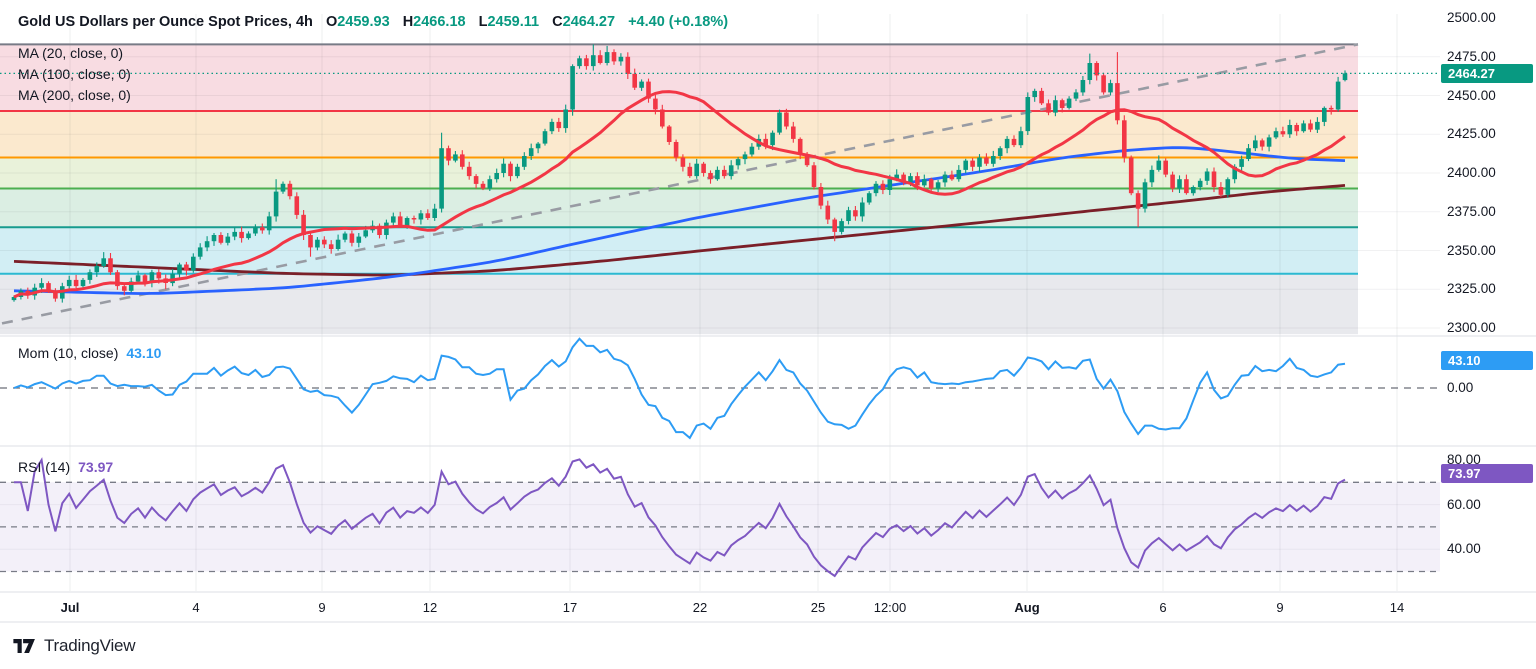  Describe the element at coordinates (68, 353) in the screenshot. I see `momentum-label: Mom (10, close)` at that location.